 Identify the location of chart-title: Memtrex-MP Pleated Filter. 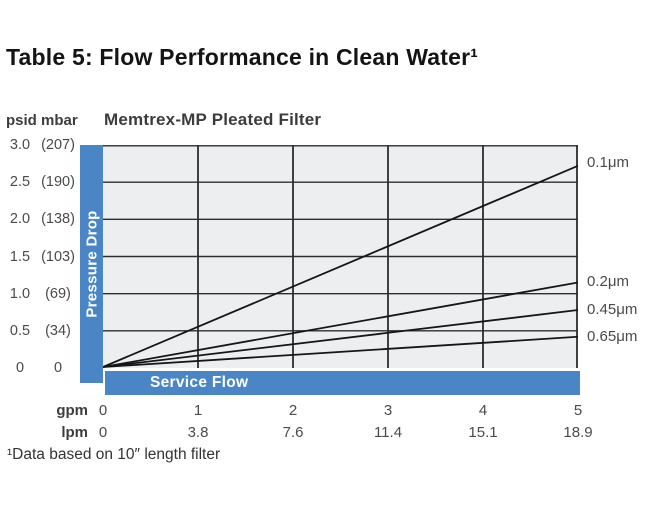
(213, 119).